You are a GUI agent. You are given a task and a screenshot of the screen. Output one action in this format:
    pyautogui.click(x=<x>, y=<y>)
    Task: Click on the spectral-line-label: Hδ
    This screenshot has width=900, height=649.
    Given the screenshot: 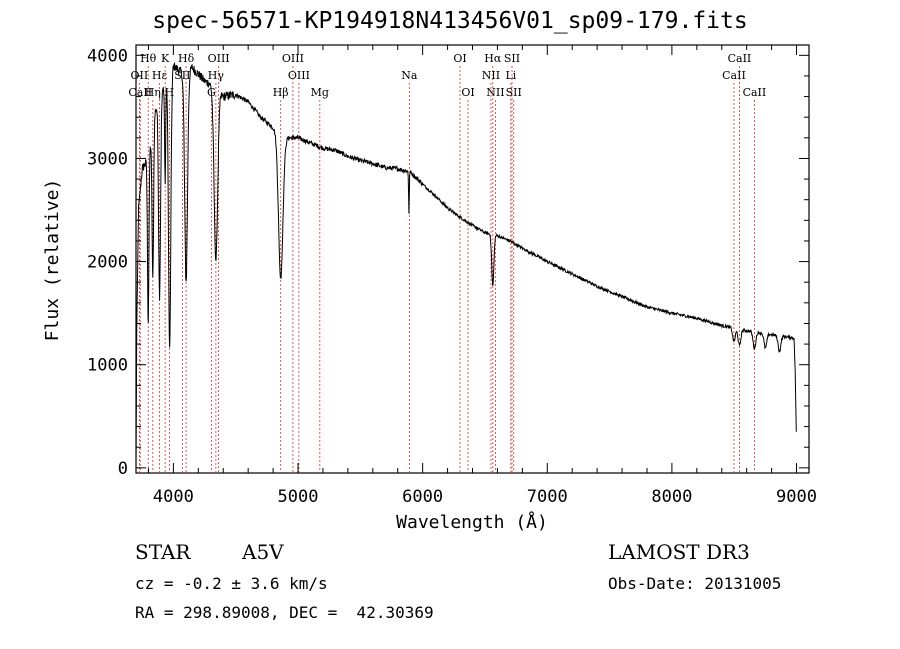 What is the action you would take?
    pyautogui.click(x=186, y=58)
    